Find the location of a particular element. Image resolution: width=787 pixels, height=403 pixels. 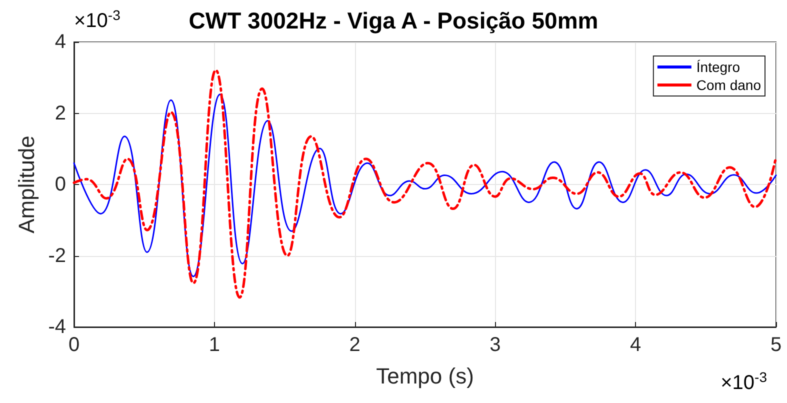

x-tick-label: 1 is located at coordinates (214, 345).